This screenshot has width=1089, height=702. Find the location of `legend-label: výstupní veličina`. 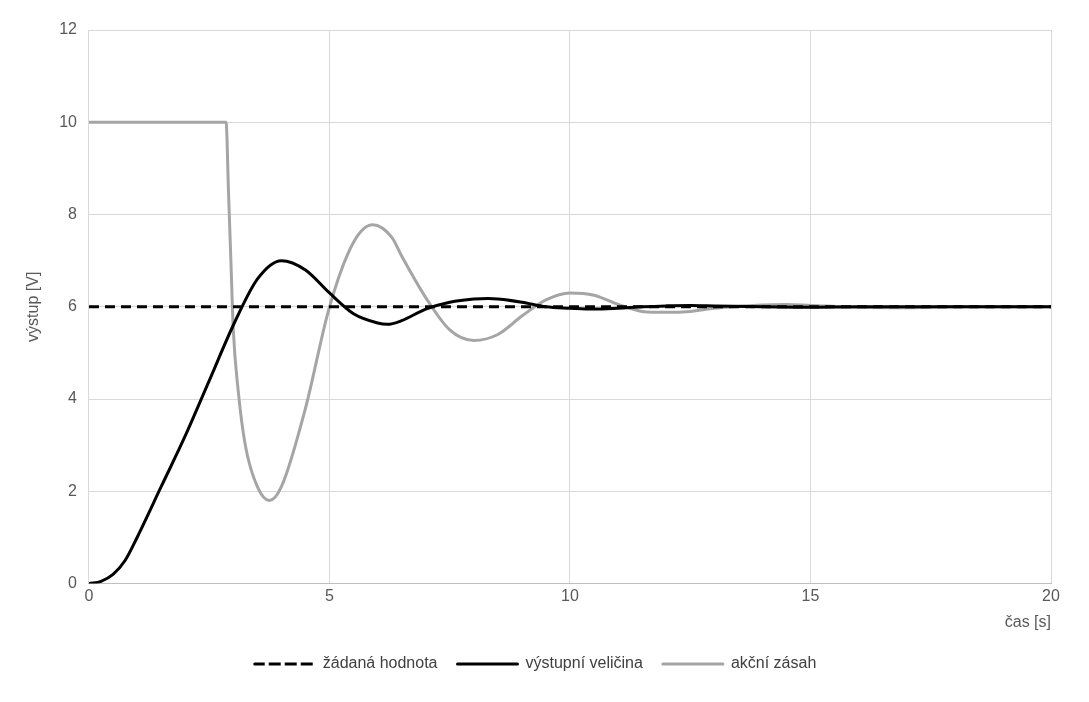

legend-label: výstupní veličina is located at coordinates (584, 663).